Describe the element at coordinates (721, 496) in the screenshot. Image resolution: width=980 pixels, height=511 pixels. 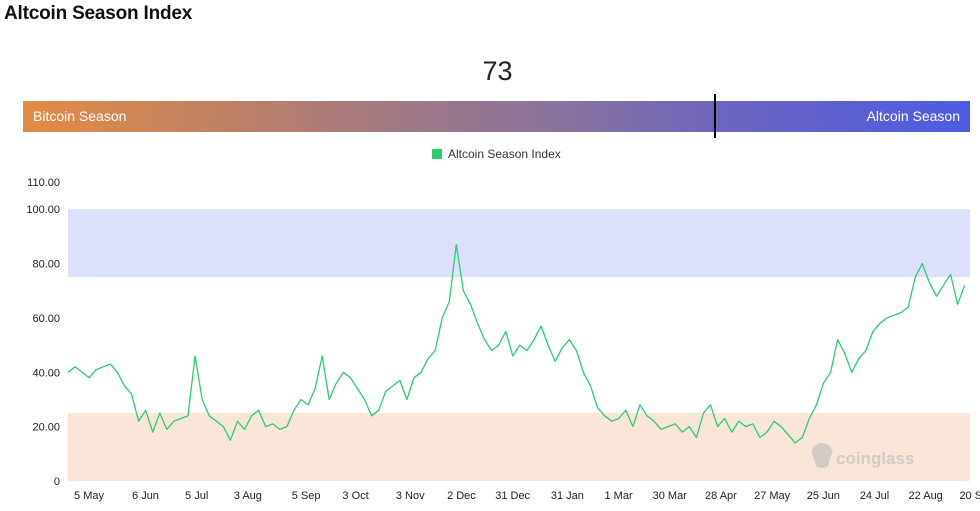
I see `x-tick-label: 28 Apr` at that location.